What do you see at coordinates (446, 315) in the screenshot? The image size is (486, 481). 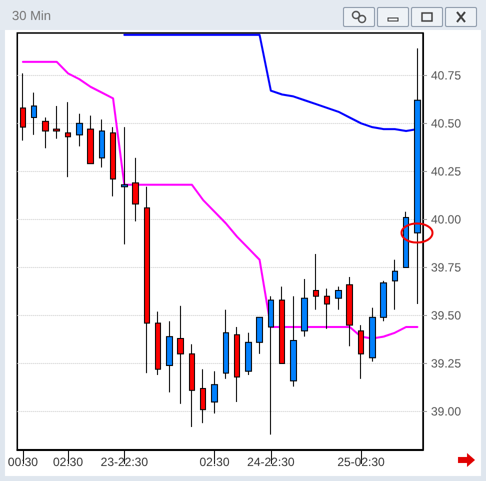 I see `y-tick-label: 39.50` at bounding box center [446, 315].